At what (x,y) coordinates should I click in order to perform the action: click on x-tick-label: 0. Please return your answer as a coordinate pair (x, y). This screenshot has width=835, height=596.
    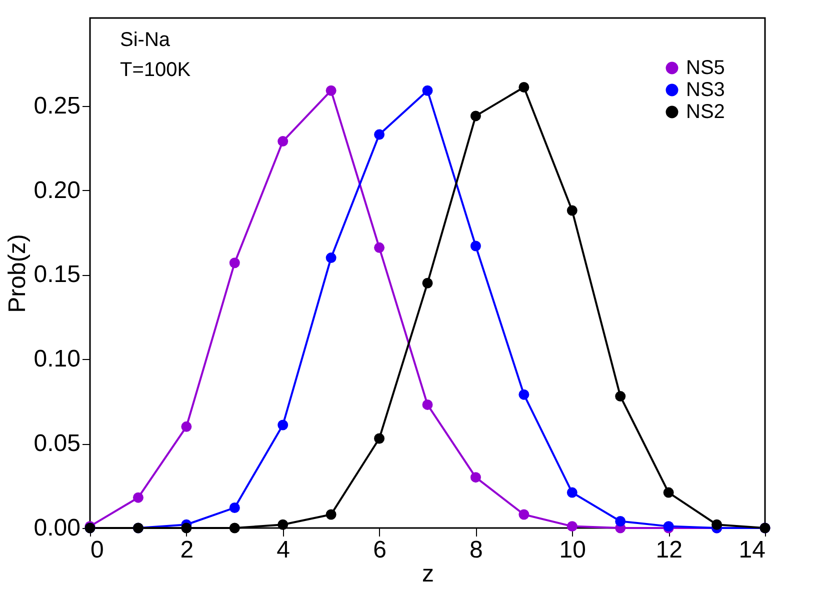
    Looking at the image, I should click on (97, 550).